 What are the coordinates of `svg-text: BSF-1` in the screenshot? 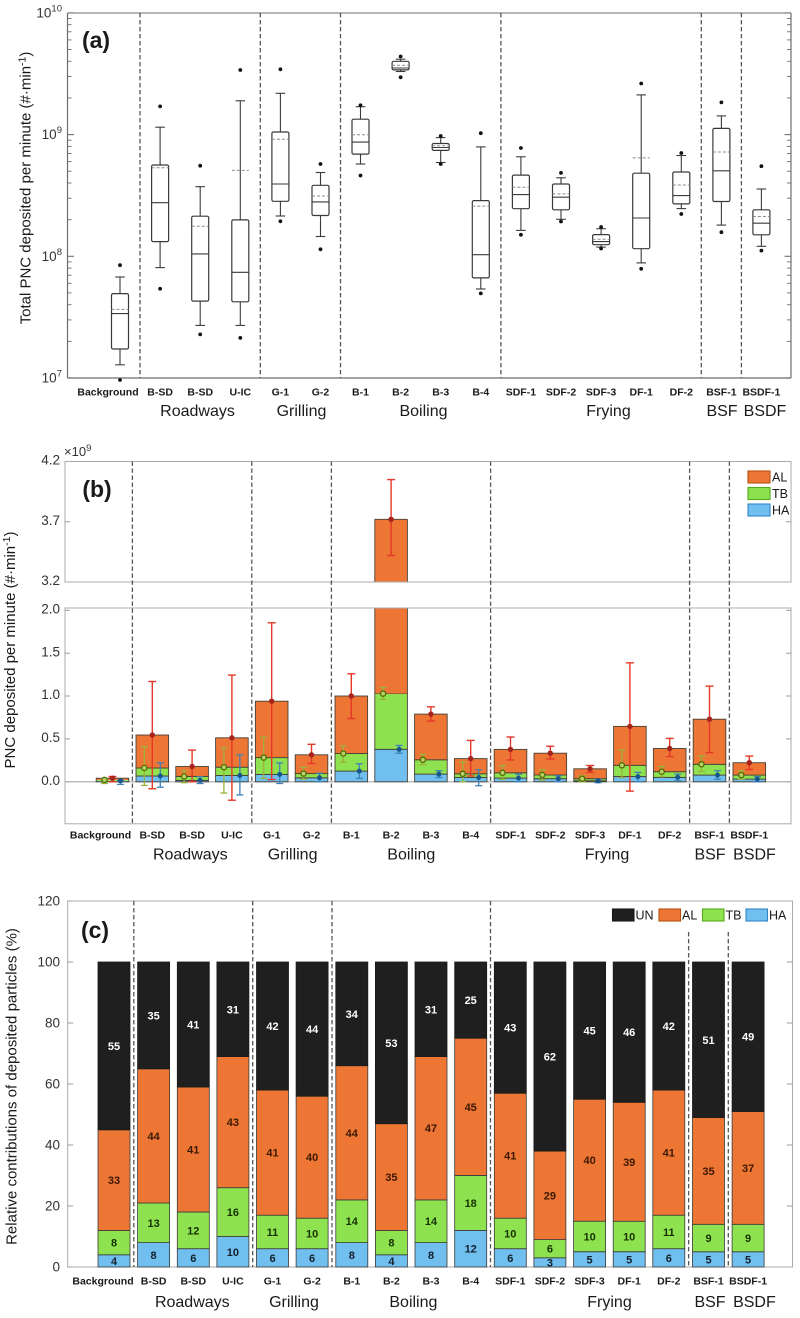 It's located at (708, 1282).